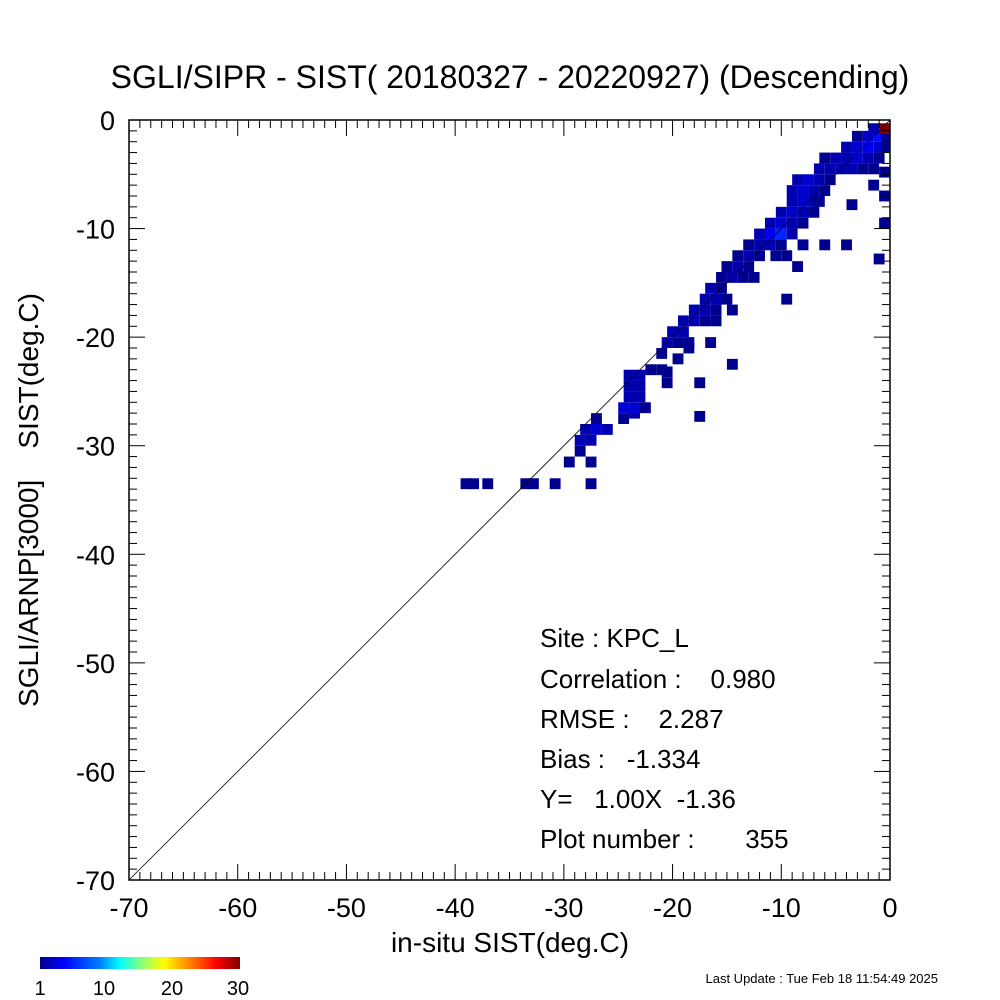 This screenshot has height=1000, width=1000. Describe the element at coordinates (563, 908) in the screenshot. I see `x-tick-label: -30` at that location.